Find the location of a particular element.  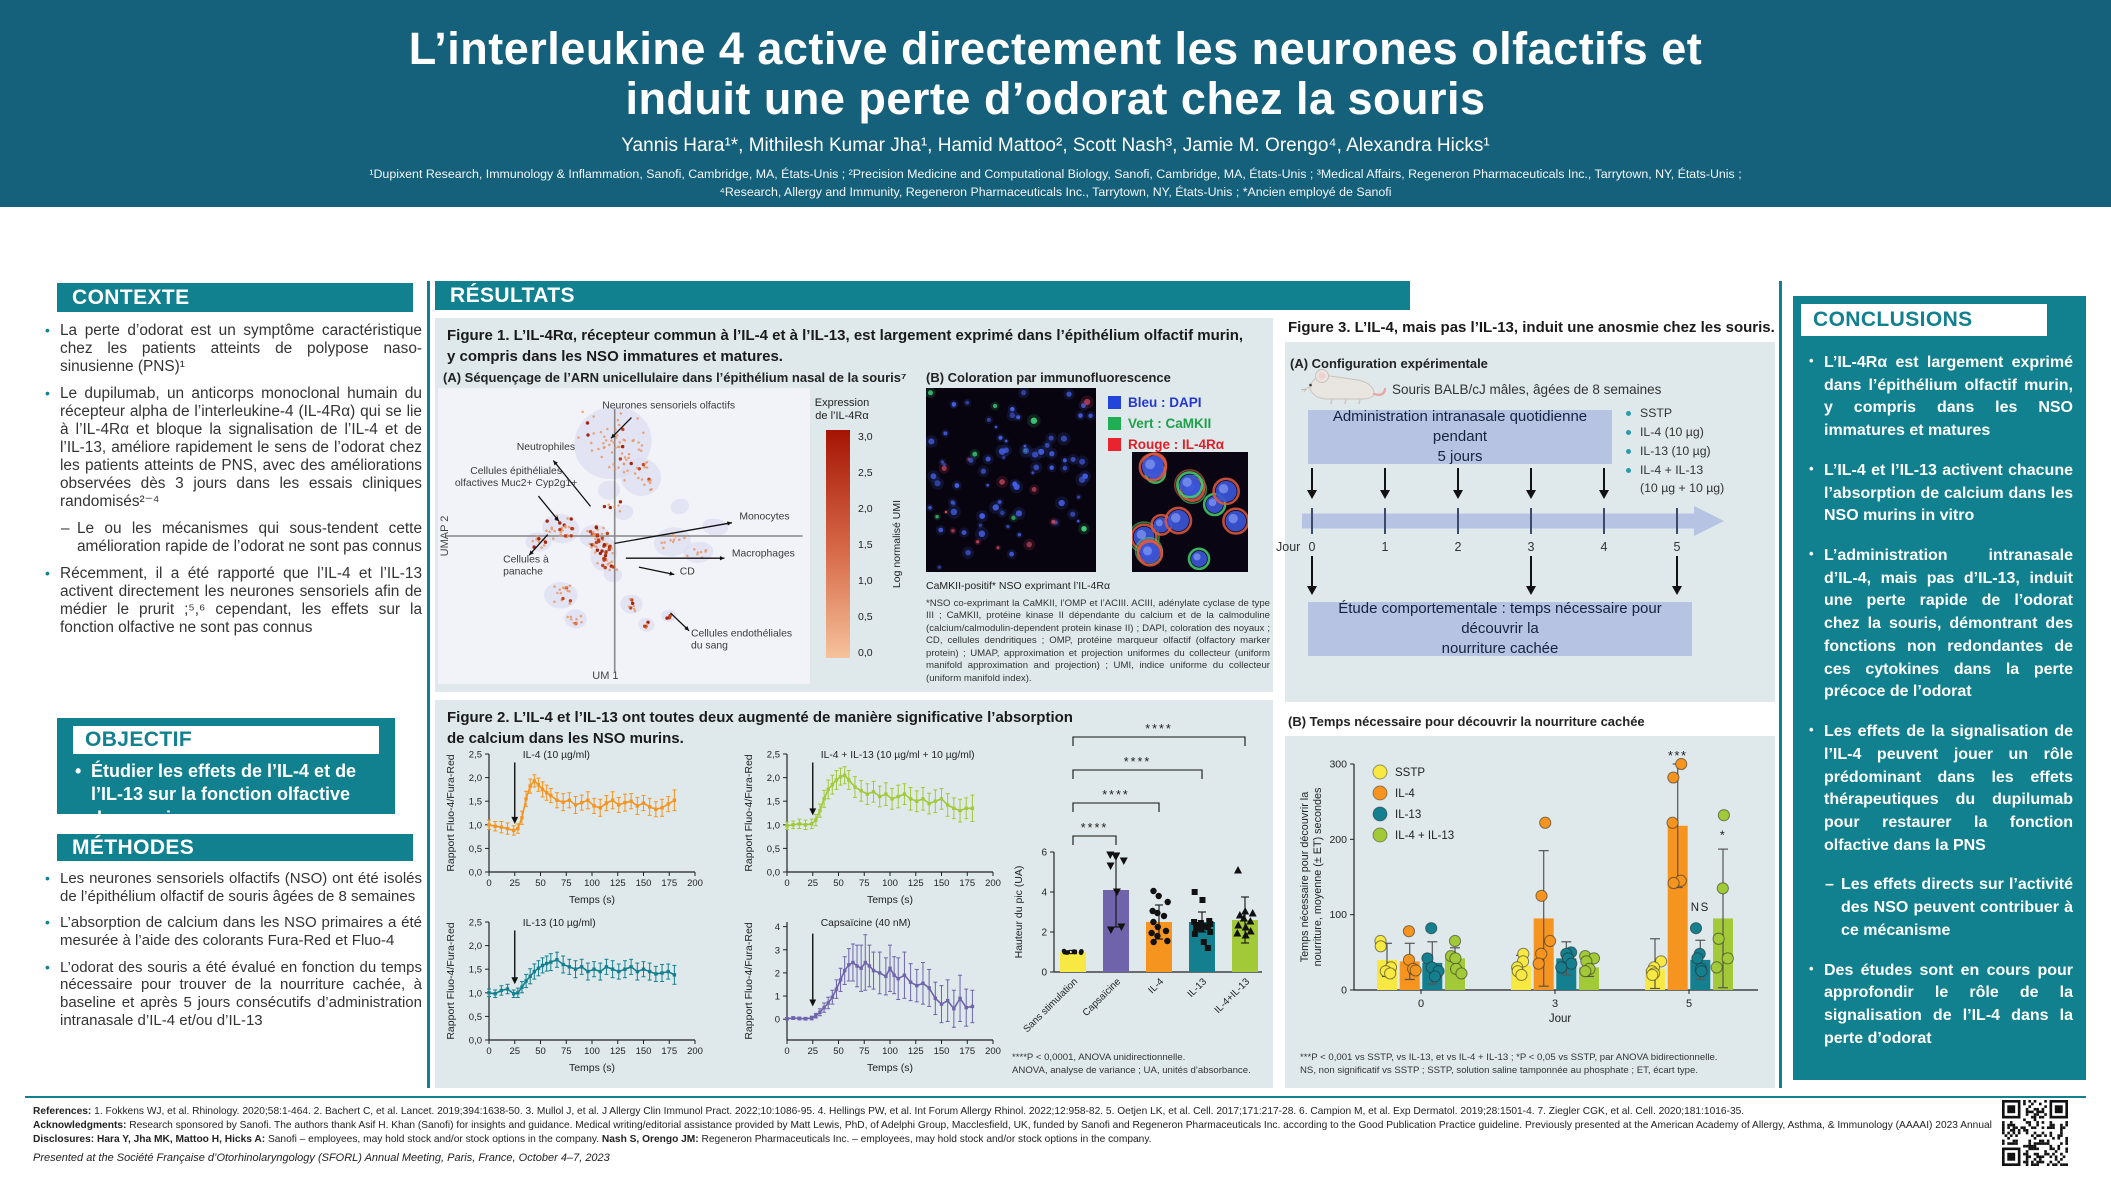

svg-text: Jour is located at coordinates (1560, 1019).